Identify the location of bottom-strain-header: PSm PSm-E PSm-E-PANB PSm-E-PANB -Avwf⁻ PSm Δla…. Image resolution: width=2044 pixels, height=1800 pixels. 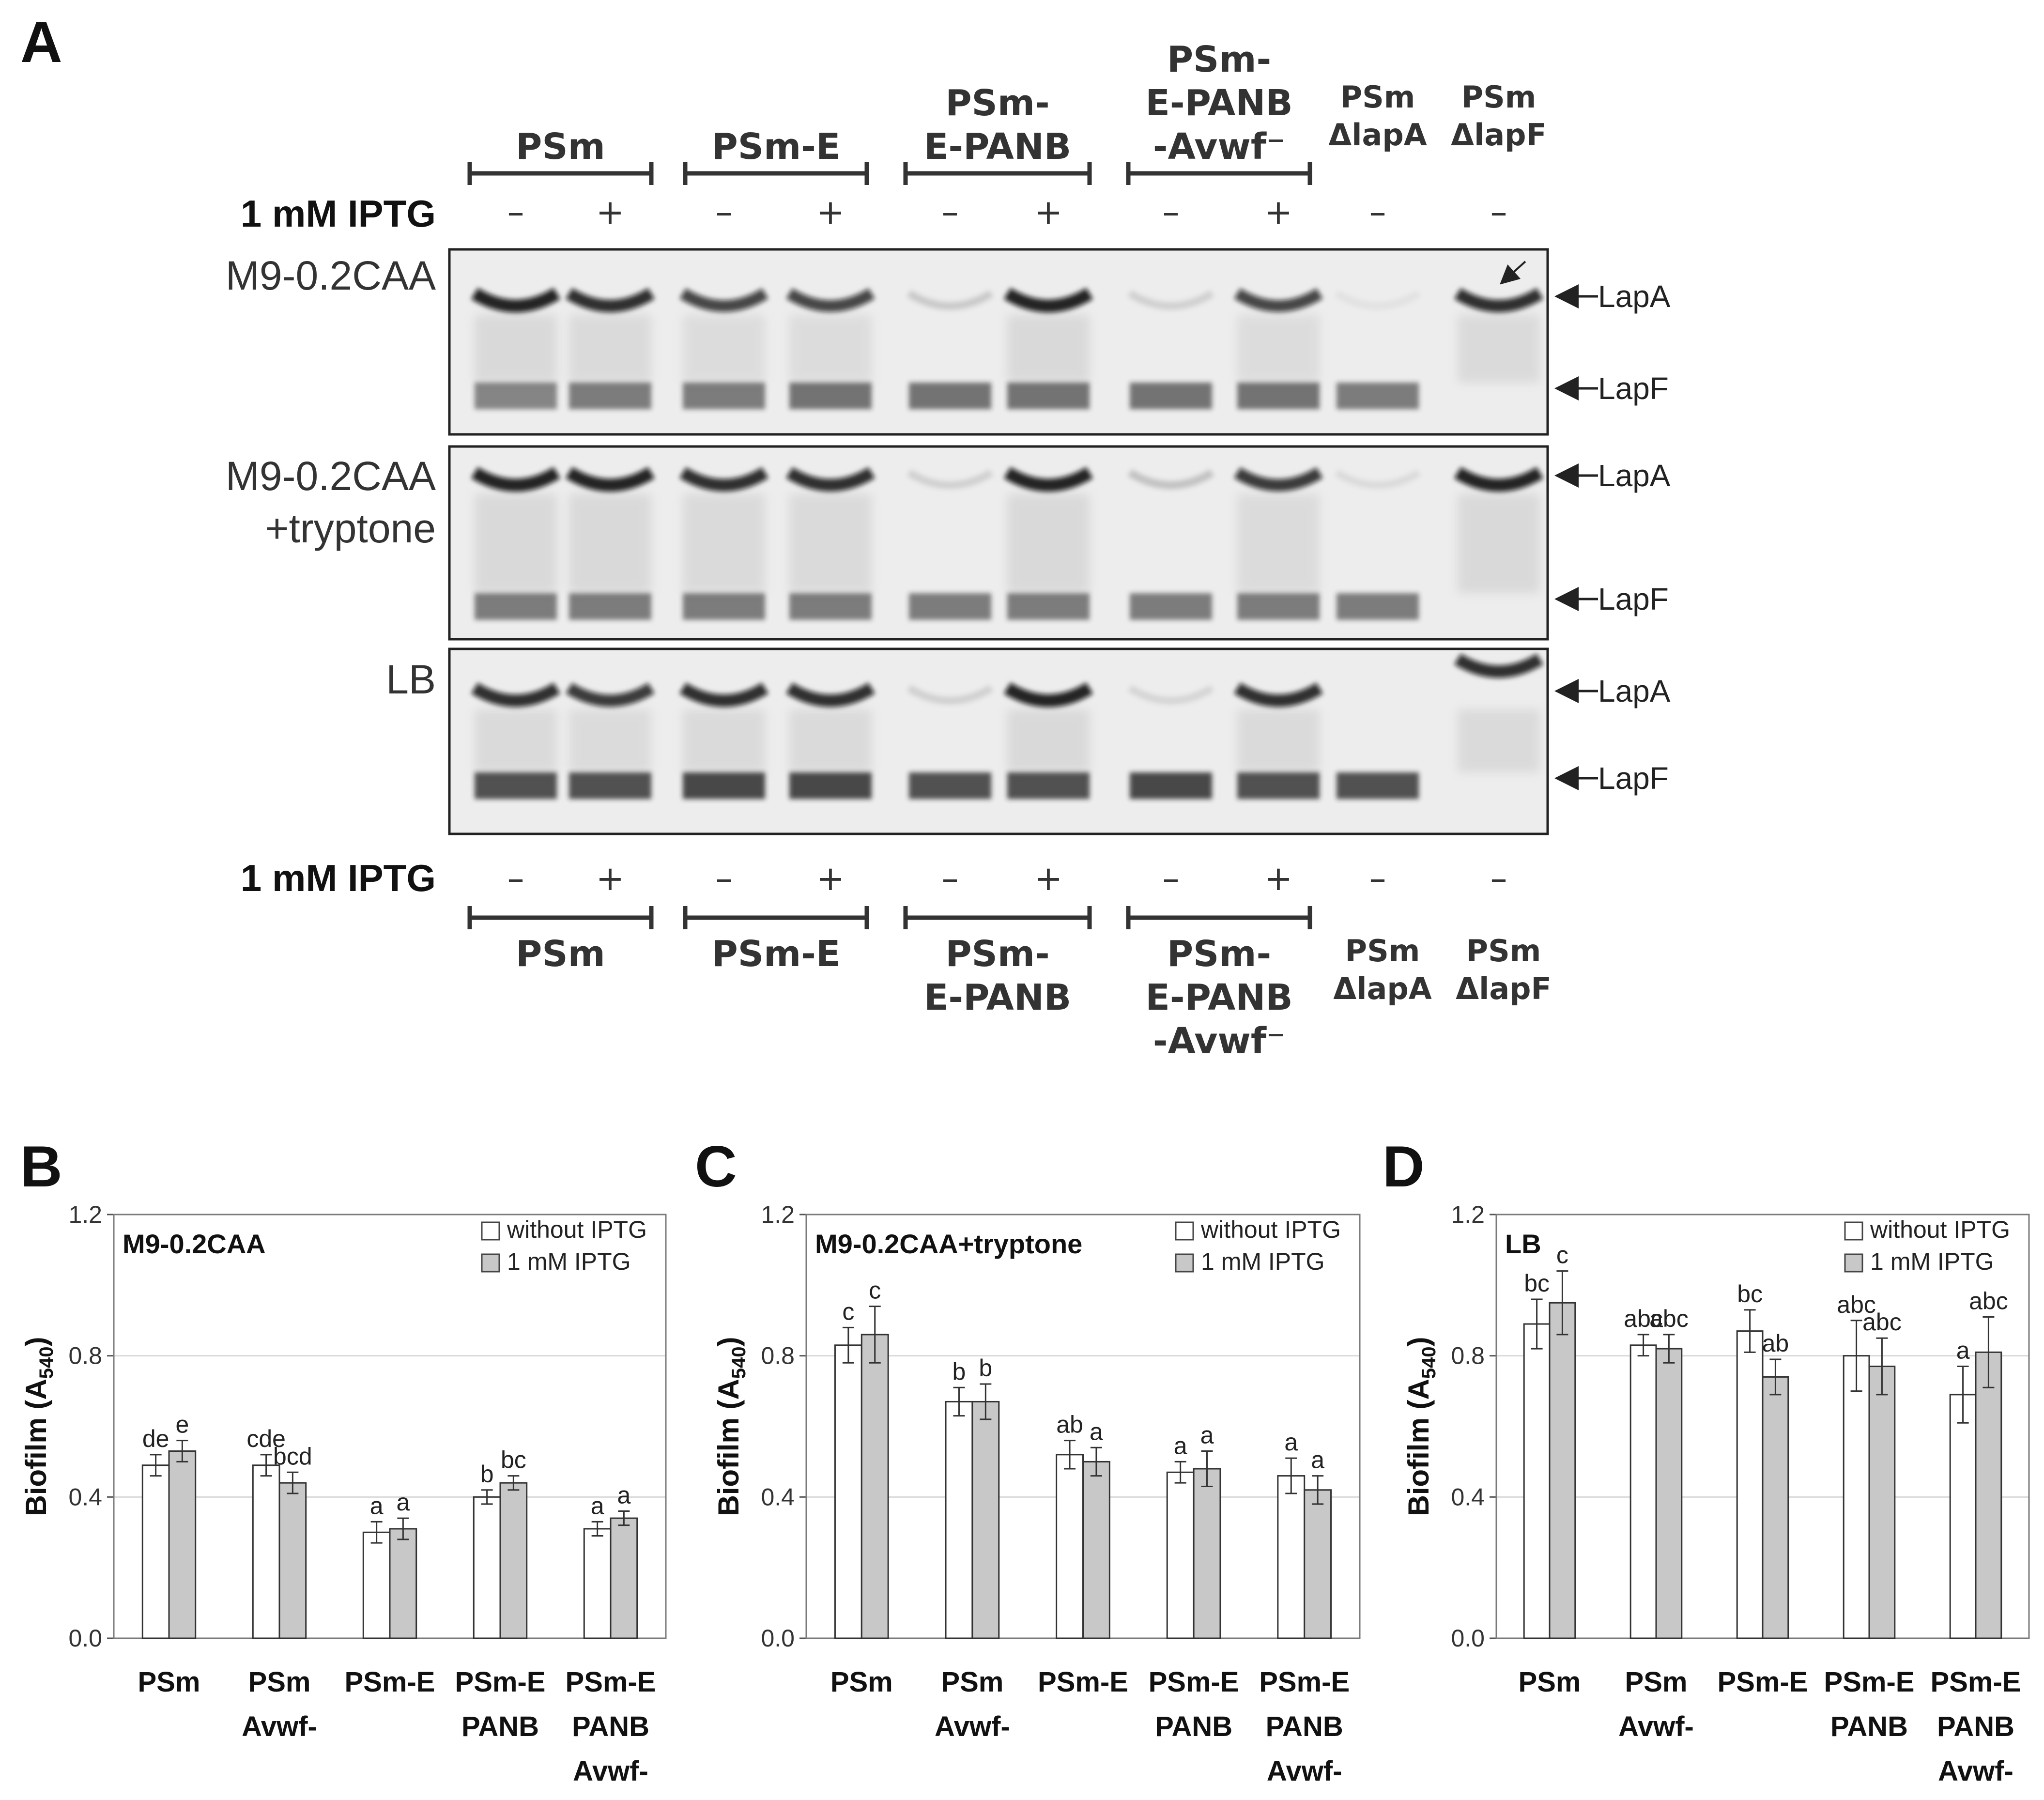
(896, 959).